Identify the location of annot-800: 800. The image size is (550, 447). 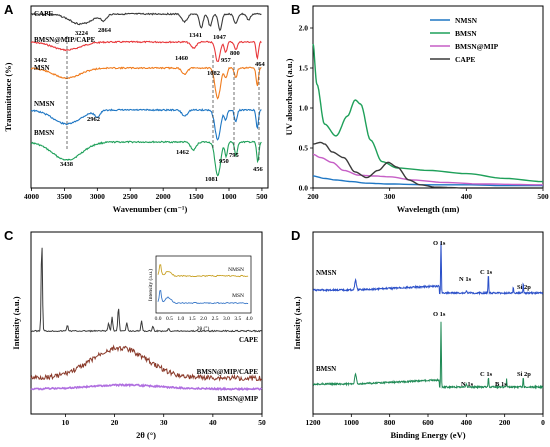
(235, 53).